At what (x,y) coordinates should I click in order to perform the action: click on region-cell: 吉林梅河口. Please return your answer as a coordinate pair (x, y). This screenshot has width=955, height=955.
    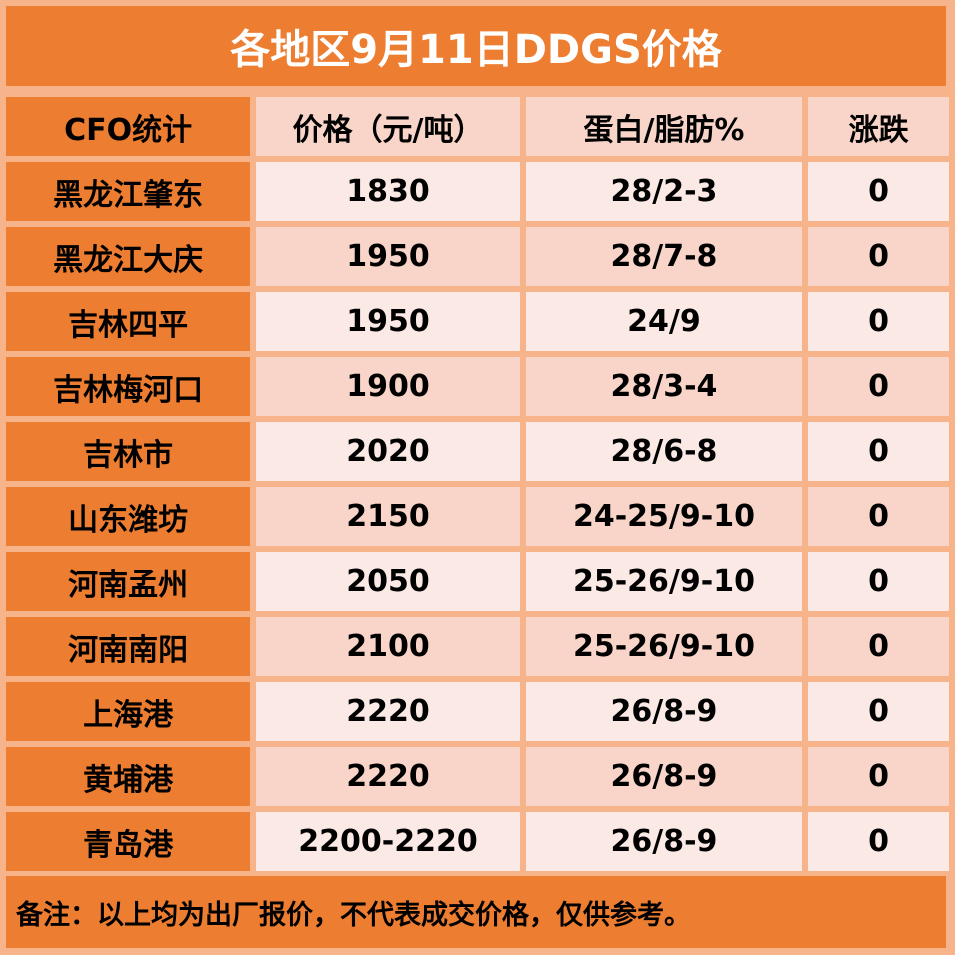
    Looking at the image, I should click on (128, 386).